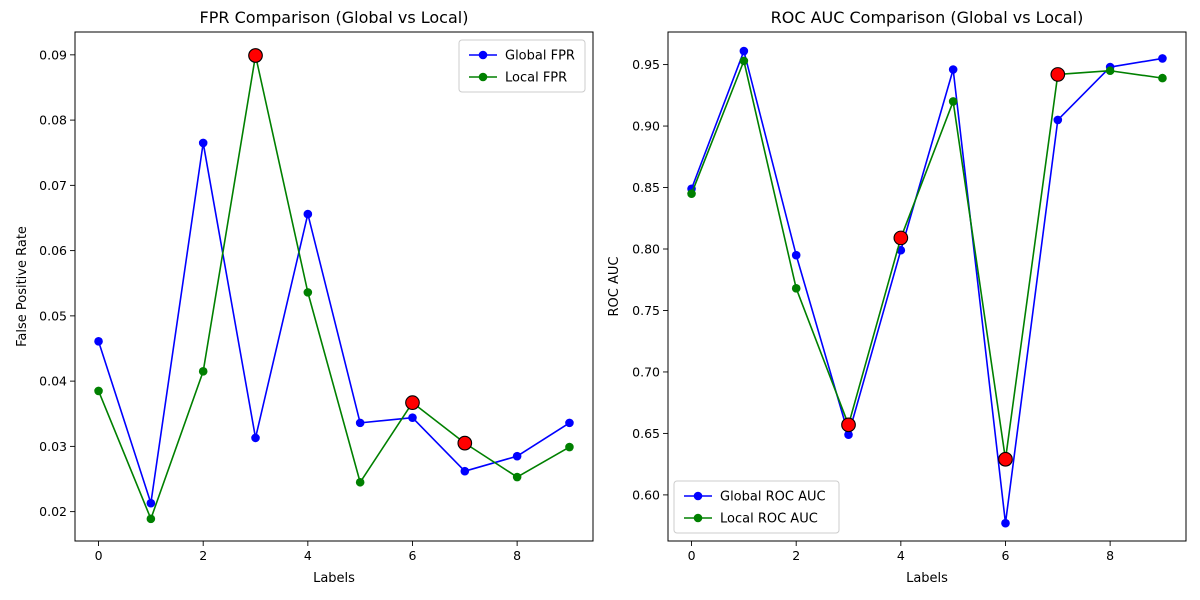 This screenshot has height=600, width=1200. What do you see at coordinates (53, 511) in the screenshot?
I see `y-tick-label: 0.02` at bounding box center [53, 511].